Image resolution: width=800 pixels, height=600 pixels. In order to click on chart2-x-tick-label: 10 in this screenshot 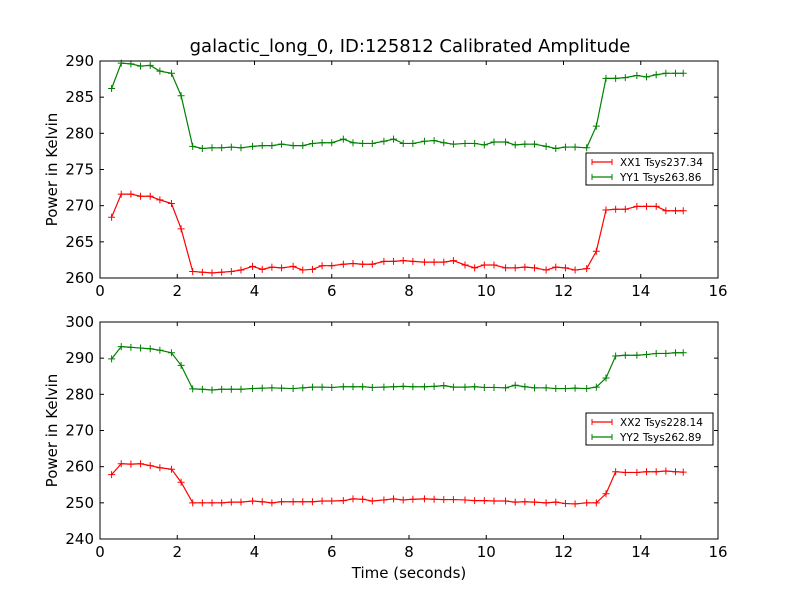, I will do `click(486, 552)`.